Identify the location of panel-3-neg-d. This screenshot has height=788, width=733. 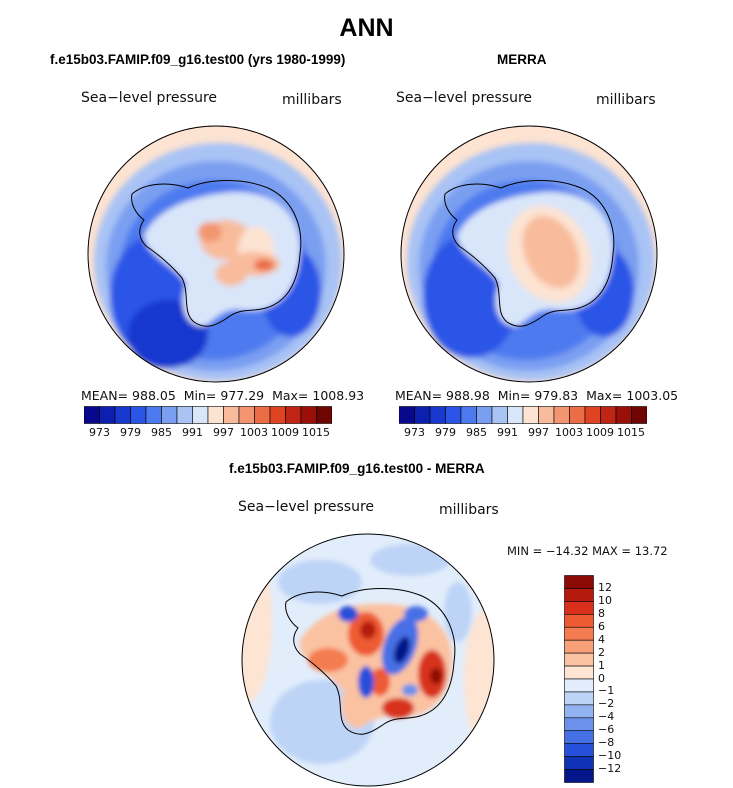
(366, 682).